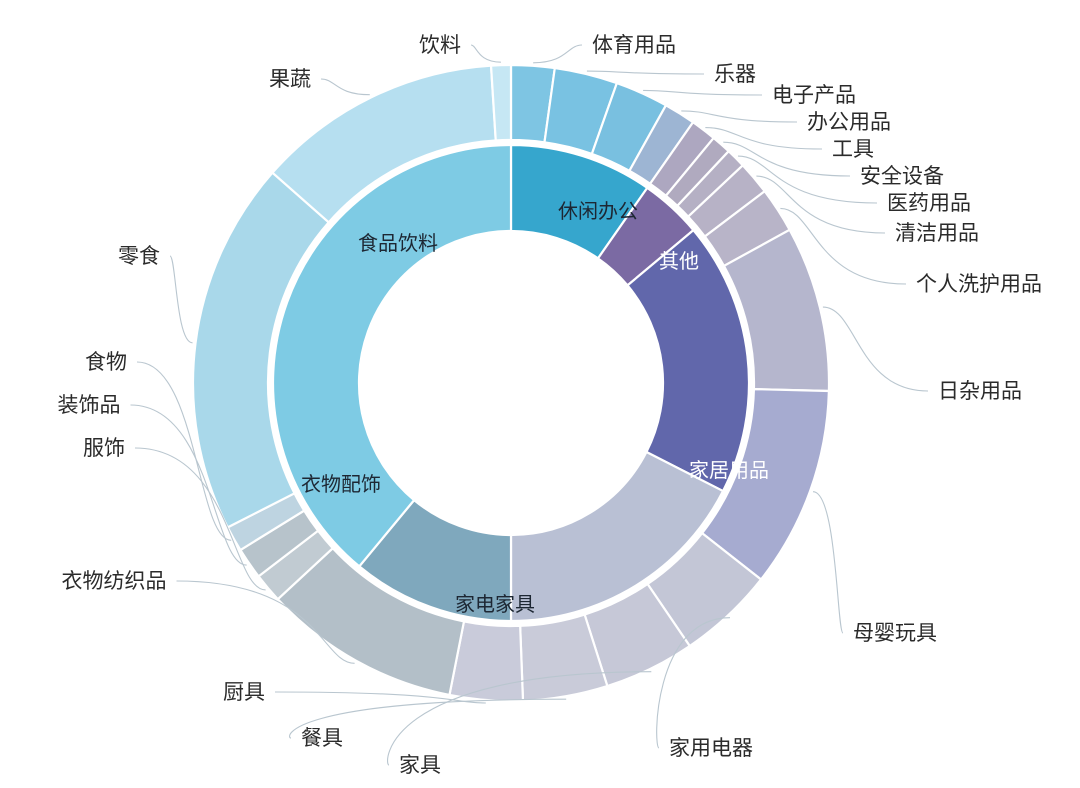 Image resolution: width=1080 pixels, height=788 pixels. Describe the element at coordinates (290, 79) in the screenshot. I see `outer-label-guoshu: 果蔬` at that location.